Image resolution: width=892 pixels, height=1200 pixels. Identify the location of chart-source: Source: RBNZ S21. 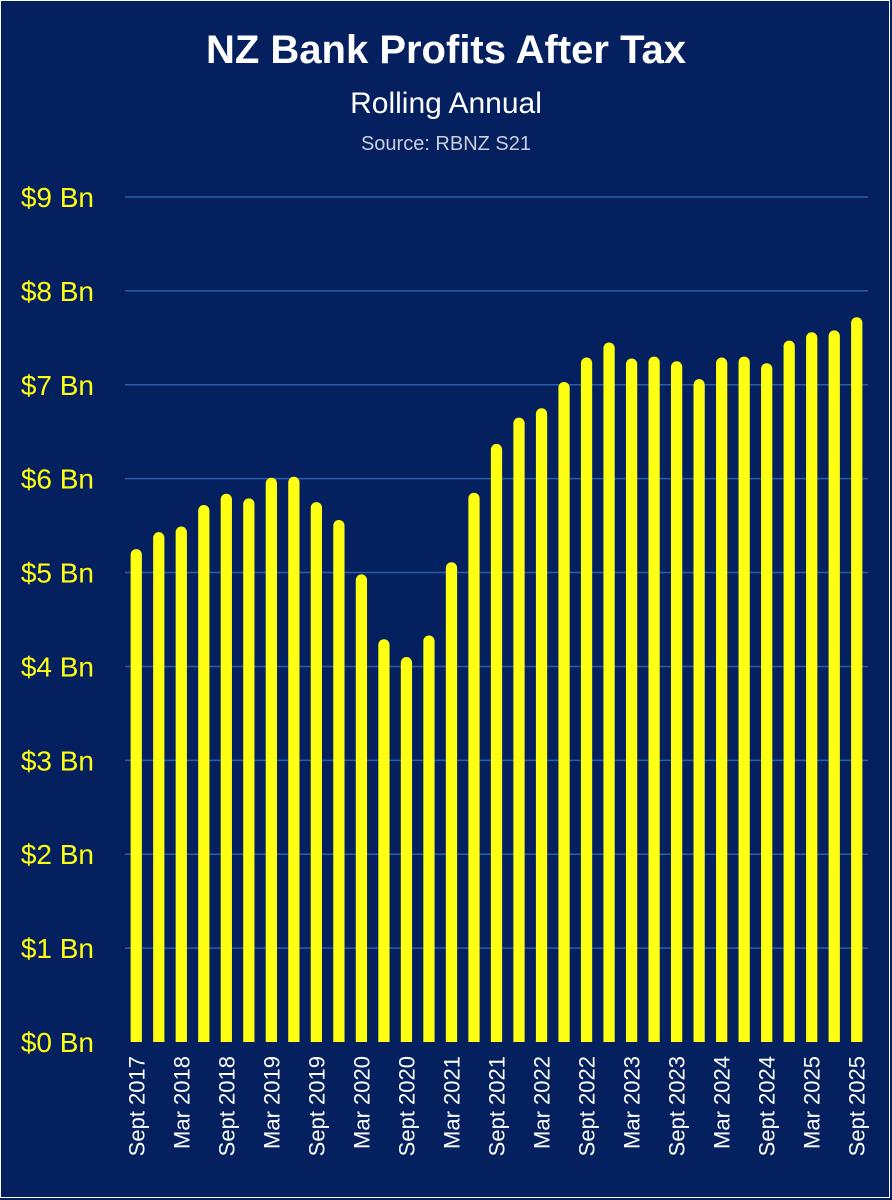
(446, 144).